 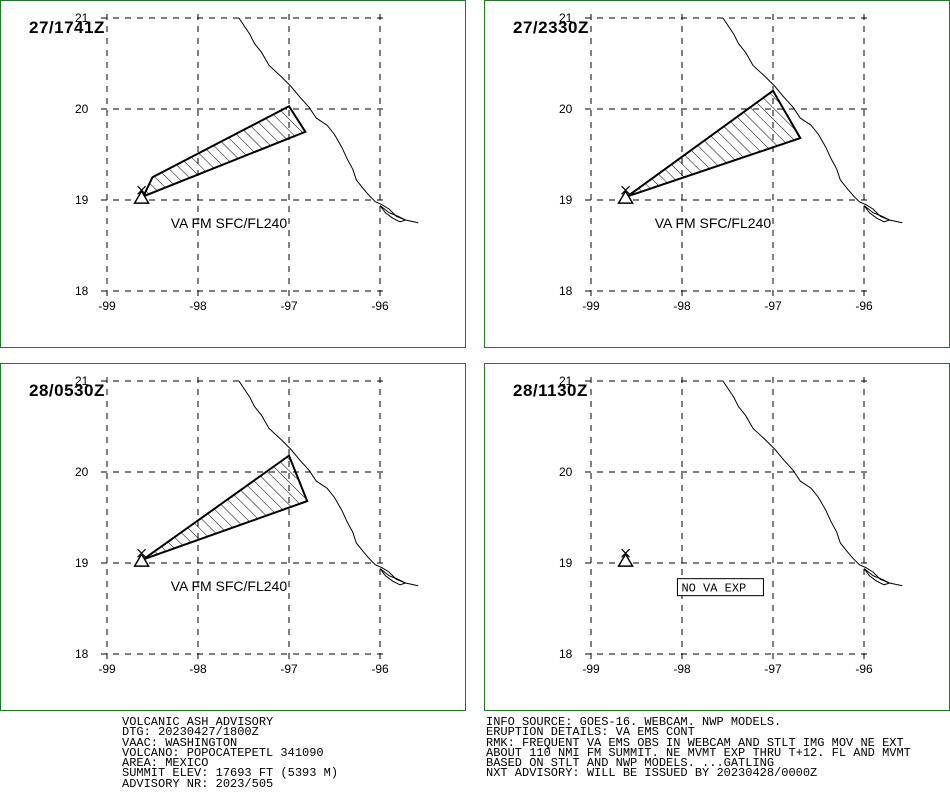 I want to click on map-canvas-3: -99 -98 -97 -96 21 20 19 18 VA FM SFC/FL240, so click(x=247, y=525).